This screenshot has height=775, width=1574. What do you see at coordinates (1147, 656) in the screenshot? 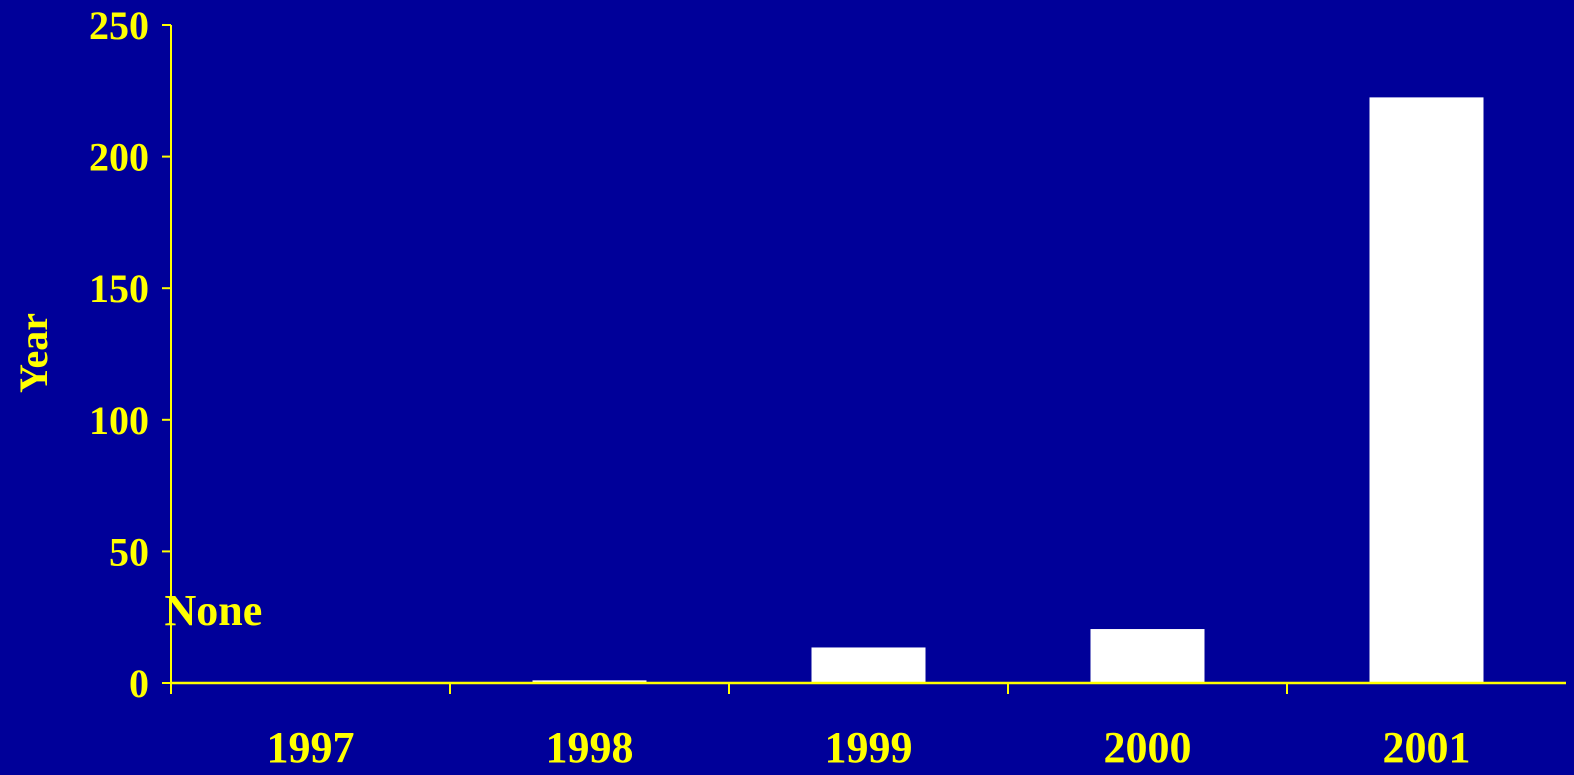
I see `bar-2000` at bounding box center [1147, 656].